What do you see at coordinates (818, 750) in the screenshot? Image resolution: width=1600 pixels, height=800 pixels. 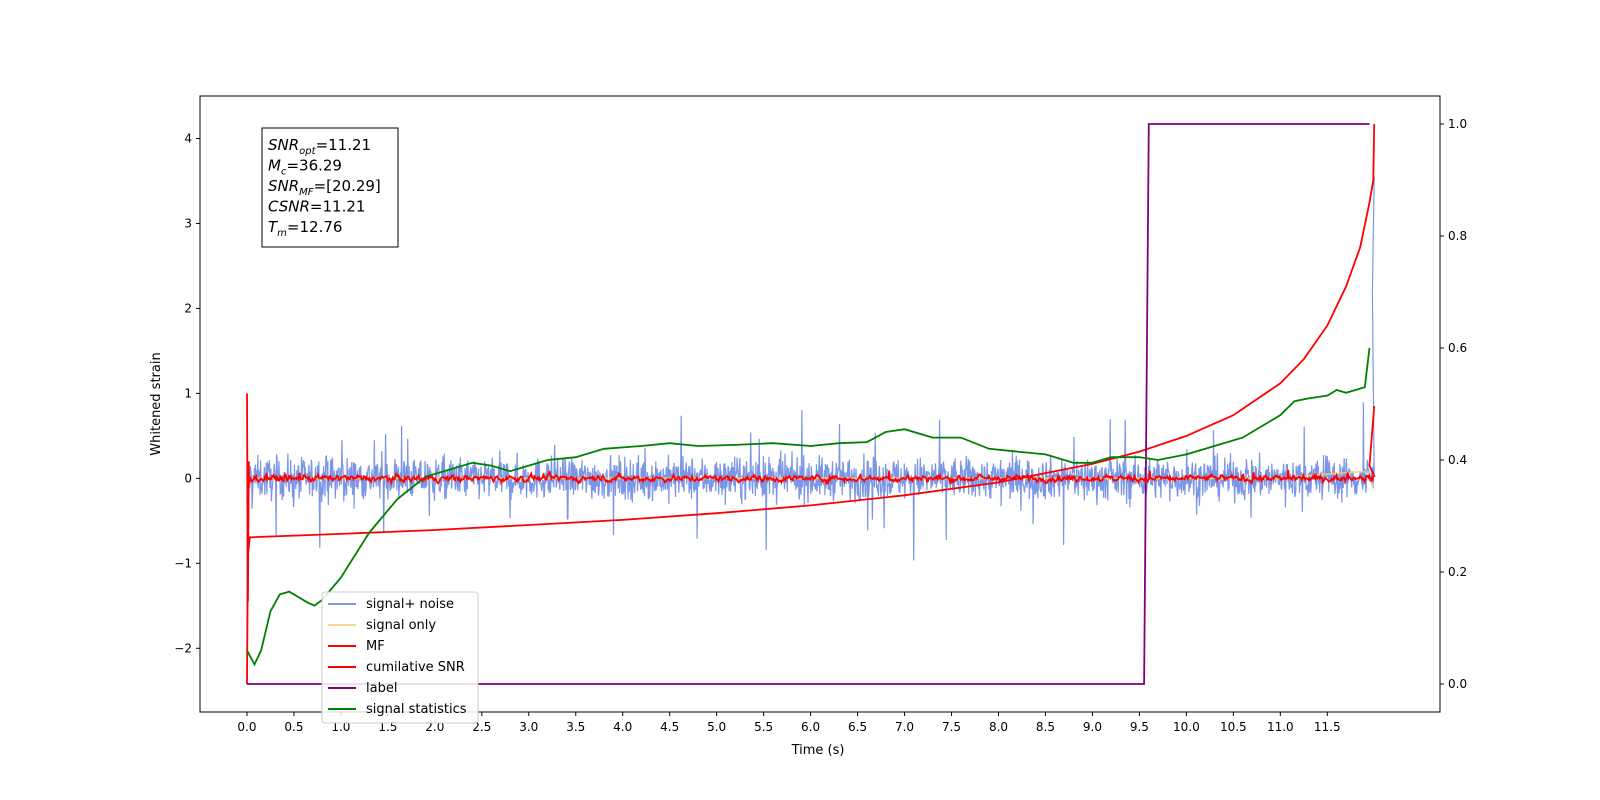 I see `x-axis-label: Time (s)` at bounding box center [818, 750].